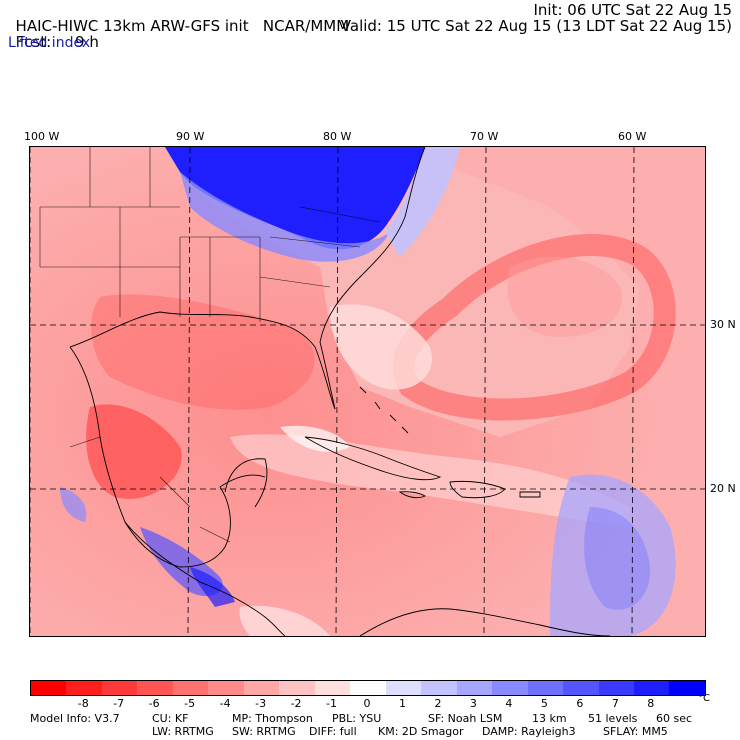 The height and width of the screenshot is (740, 740). What do you see at coordinates (723, 488) in the screenshot?
I see `lat-label-20n: 20 N` at bounding box center [723, 488].